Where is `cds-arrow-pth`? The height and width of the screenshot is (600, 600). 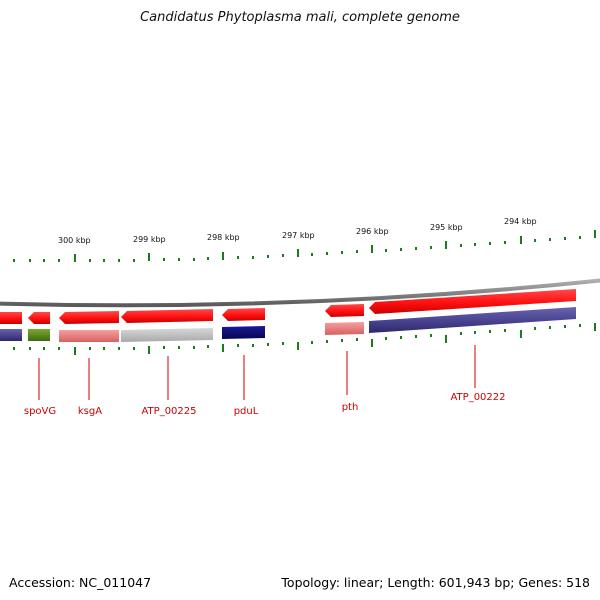
cds-arrow-pth is located at coordinates (344, 310).